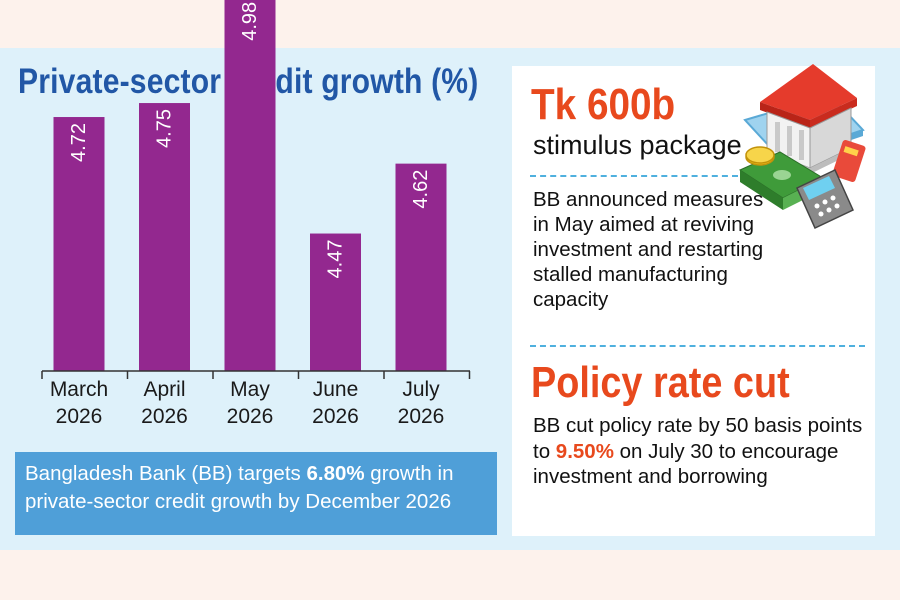 Image resolution: width=900 pixels, height=600 pixels. What do you see at coordinates (165, 128) in the screenshot?
I see `bar-value-label: 4.75` at bounding box center [165, 128].